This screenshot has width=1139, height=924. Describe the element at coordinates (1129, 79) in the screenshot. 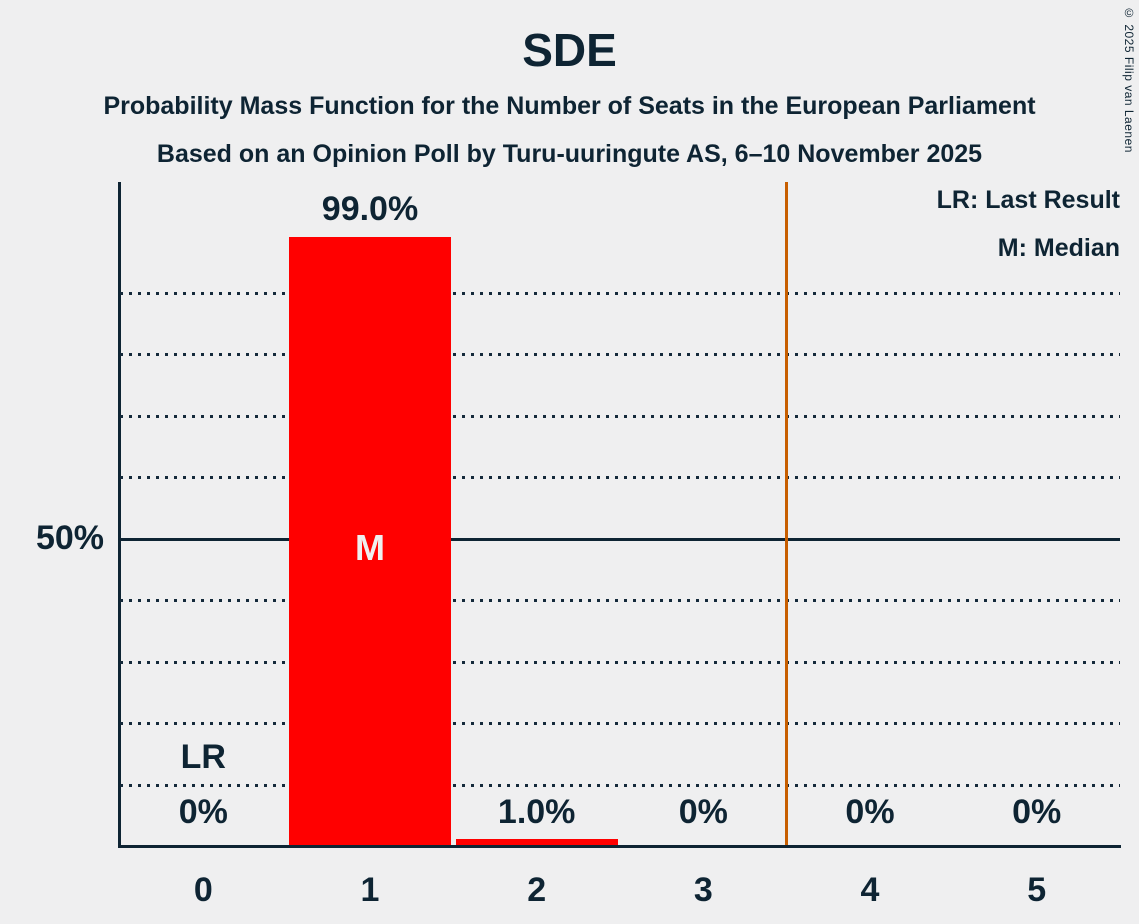

I see `copyright-notice: © 2025 Filip van Laenen` at that location.